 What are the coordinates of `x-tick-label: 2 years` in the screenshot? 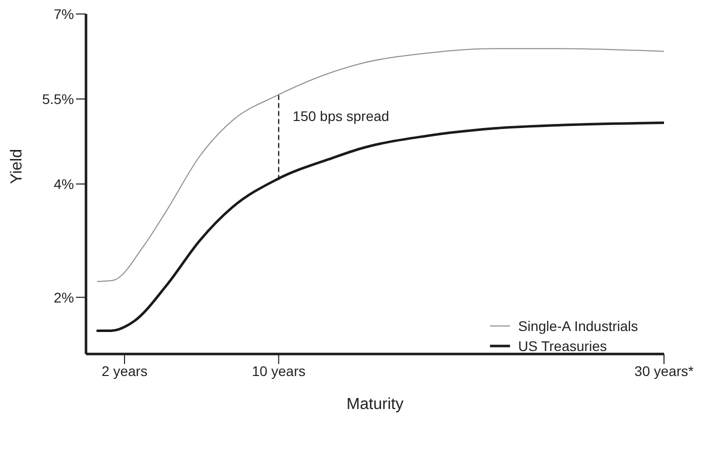 It's located at (125, 370).